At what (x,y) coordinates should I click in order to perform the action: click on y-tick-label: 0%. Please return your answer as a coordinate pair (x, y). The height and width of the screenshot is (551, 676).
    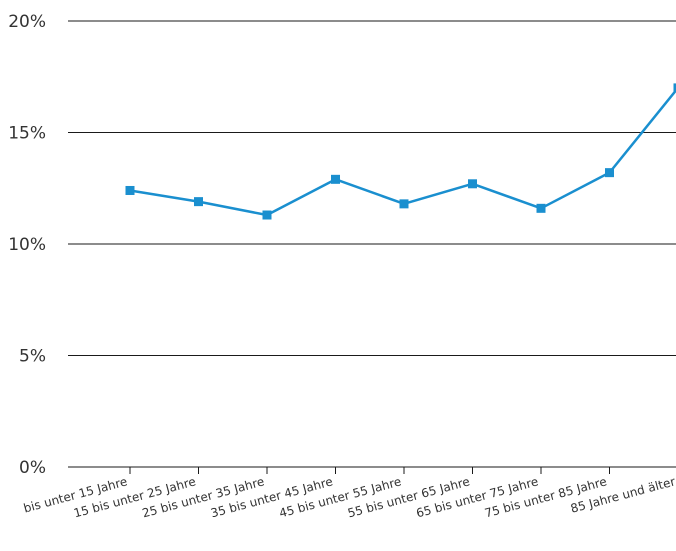
    Looking at the image, I should click on (32, 468).